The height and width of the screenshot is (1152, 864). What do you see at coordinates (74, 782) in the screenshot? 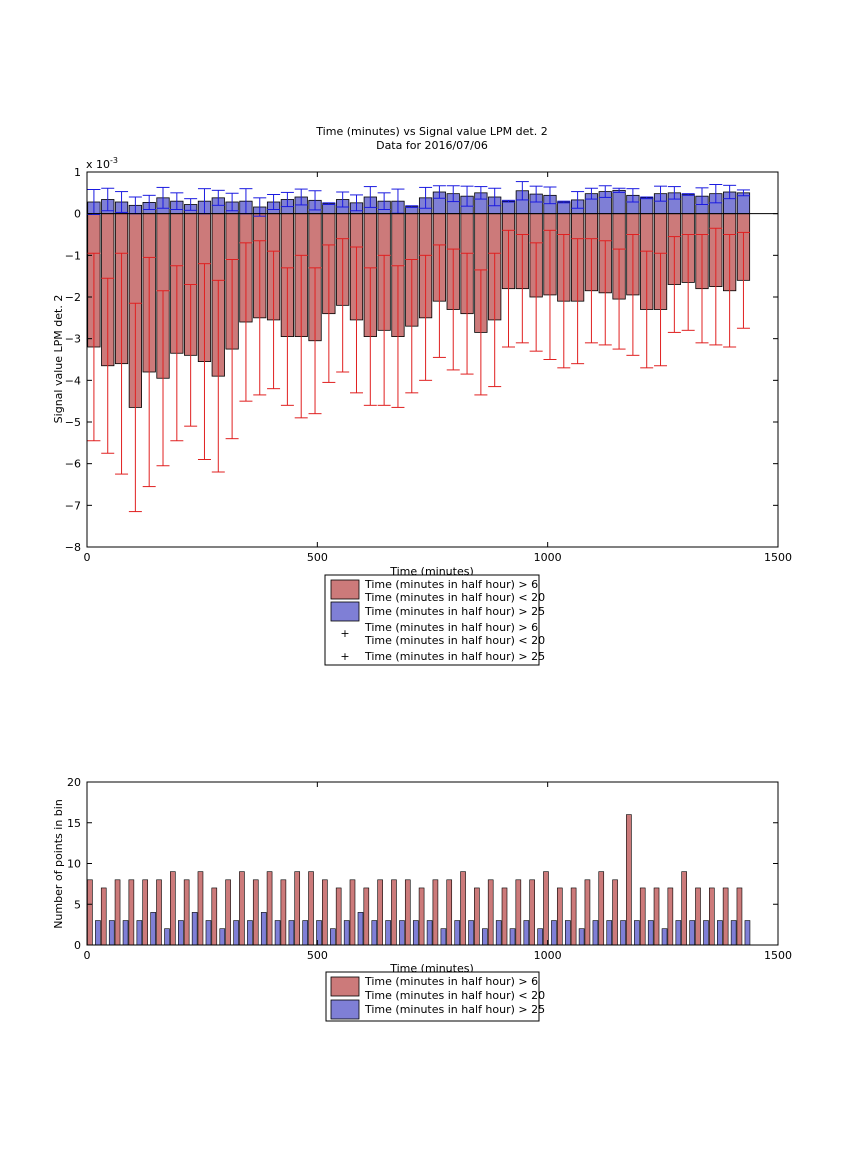
I see `y-tick-label: 20` at bounding box center [74, 782].